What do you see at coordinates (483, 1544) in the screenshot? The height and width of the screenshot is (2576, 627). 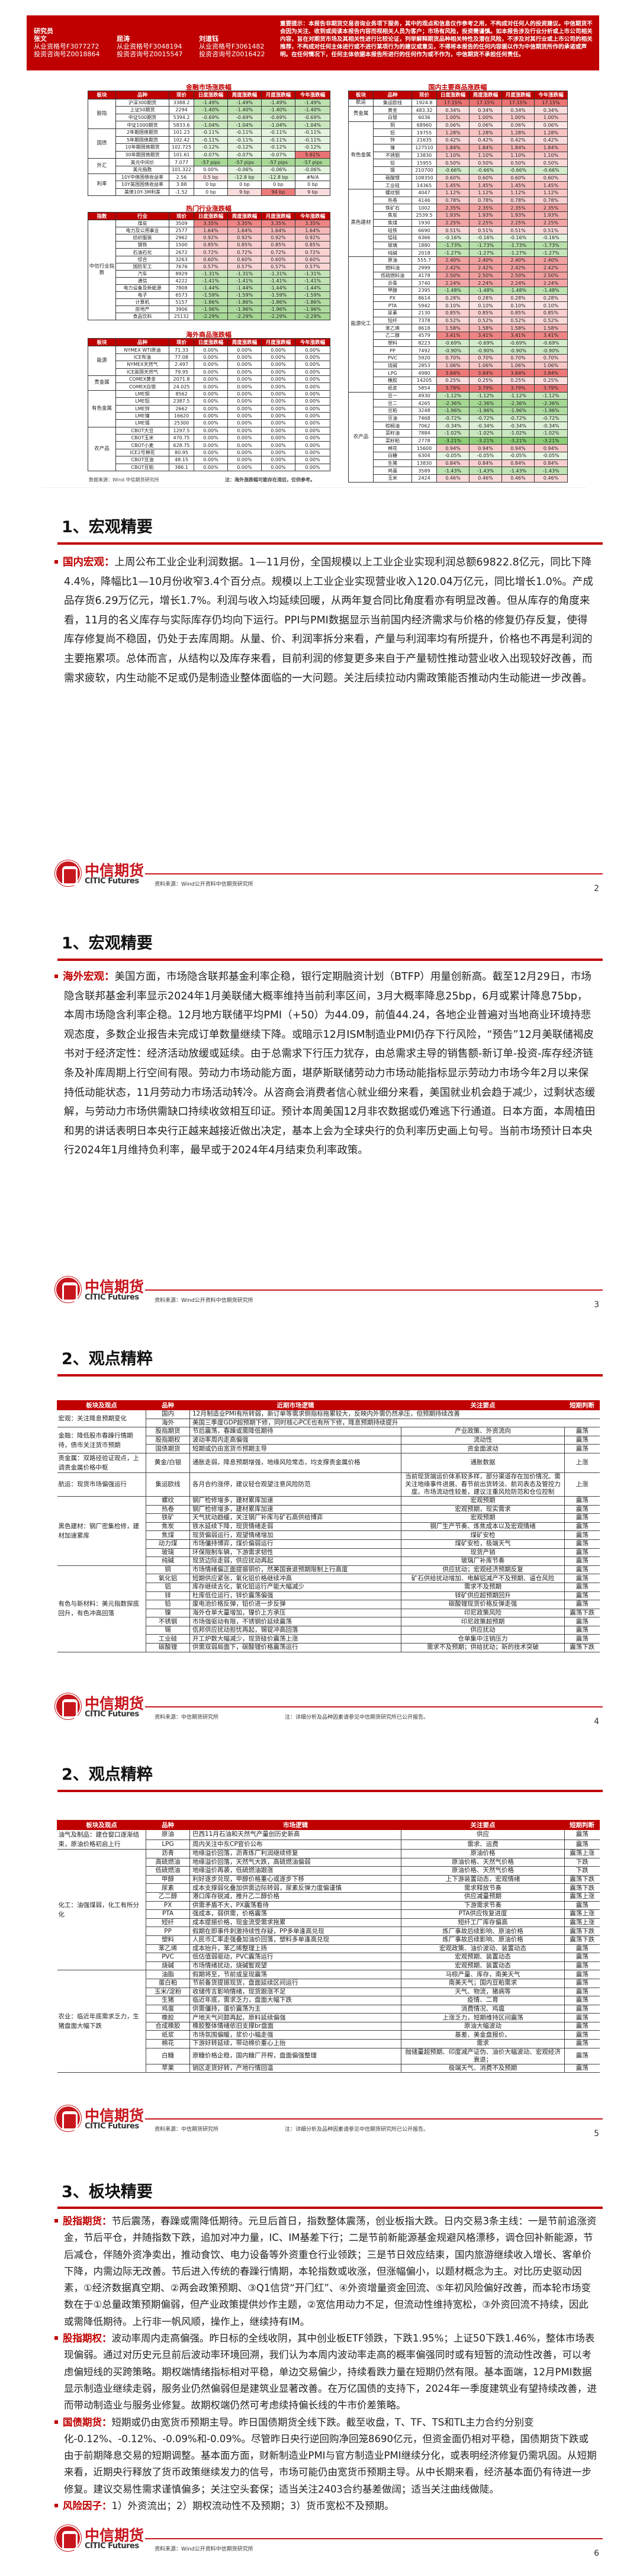 I see `focus-points: 煤矿安检，极端天气` at bounding box center [483, 1544].